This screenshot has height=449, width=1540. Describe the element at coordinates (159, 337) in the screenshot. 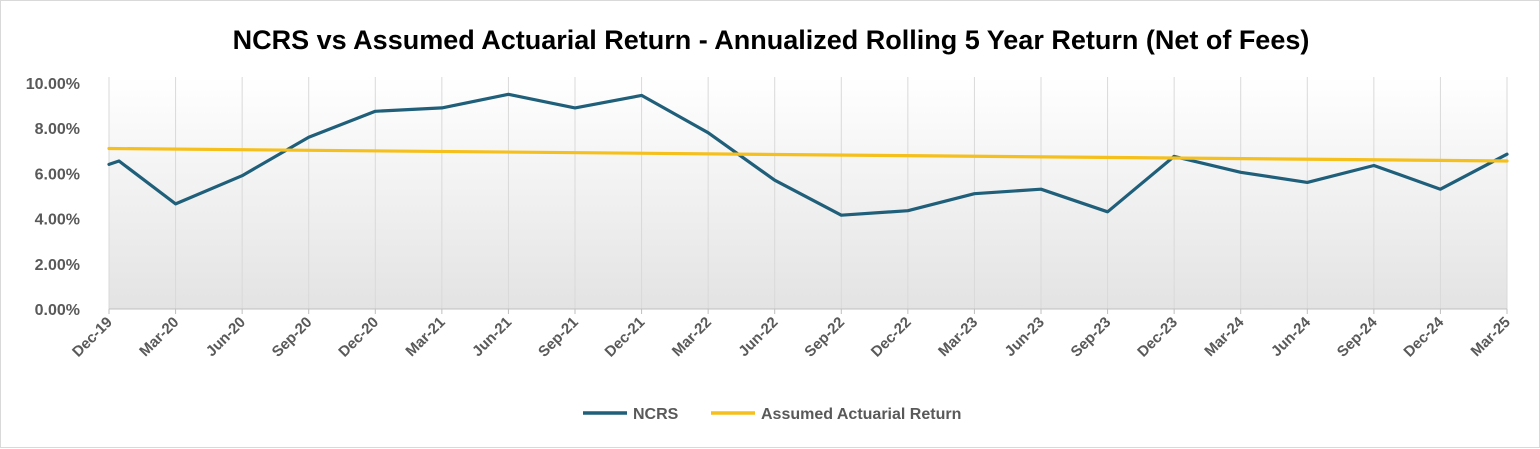

I see `x-tick-label: Mar-20` at that location.